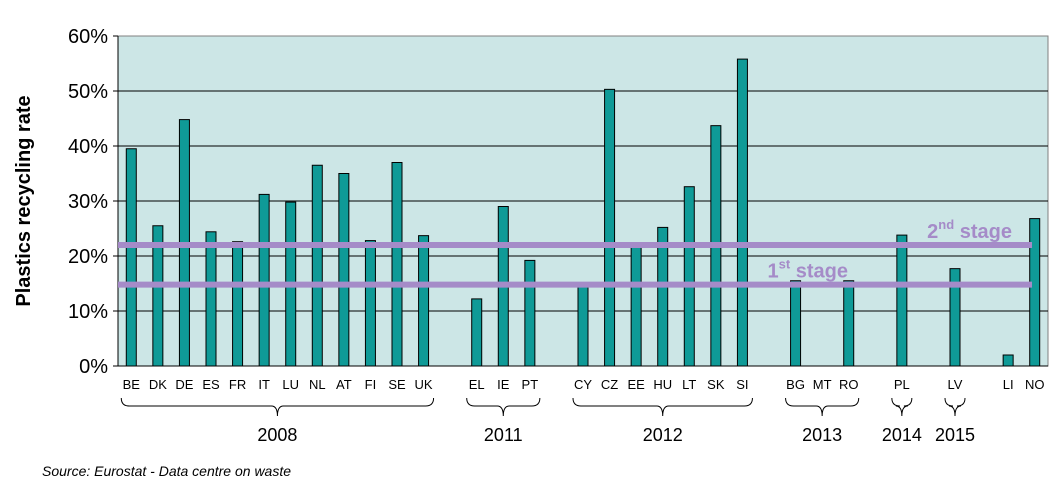 This screenshot has width=1061, height=504. Describe the element at coordinates (969, 230) in the screenshot. I see `reference-line-label: 2nd stage` at that location.